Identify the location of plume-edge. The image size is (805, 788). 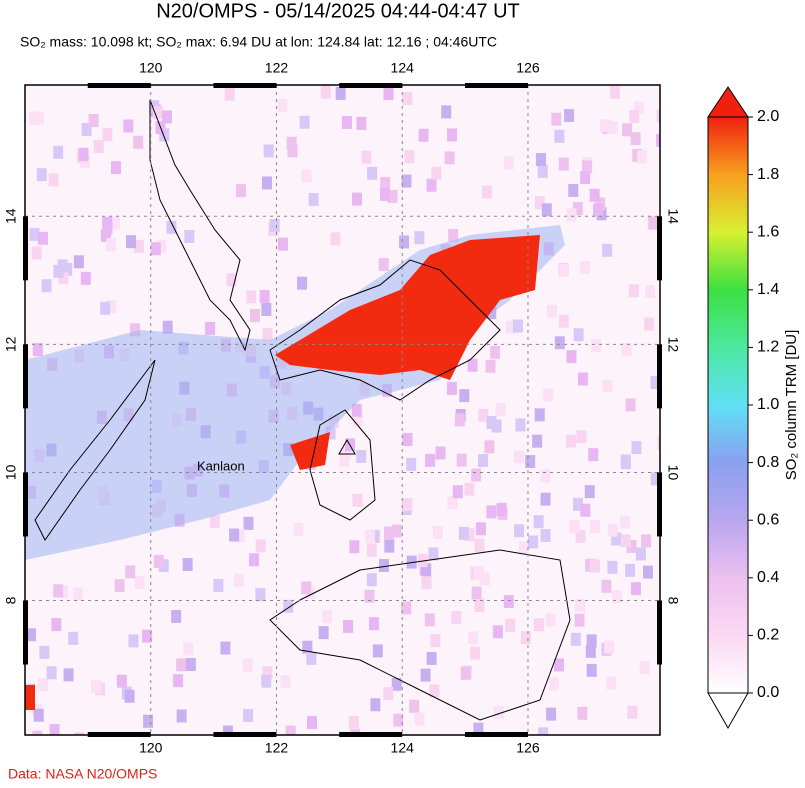
(30, 697).